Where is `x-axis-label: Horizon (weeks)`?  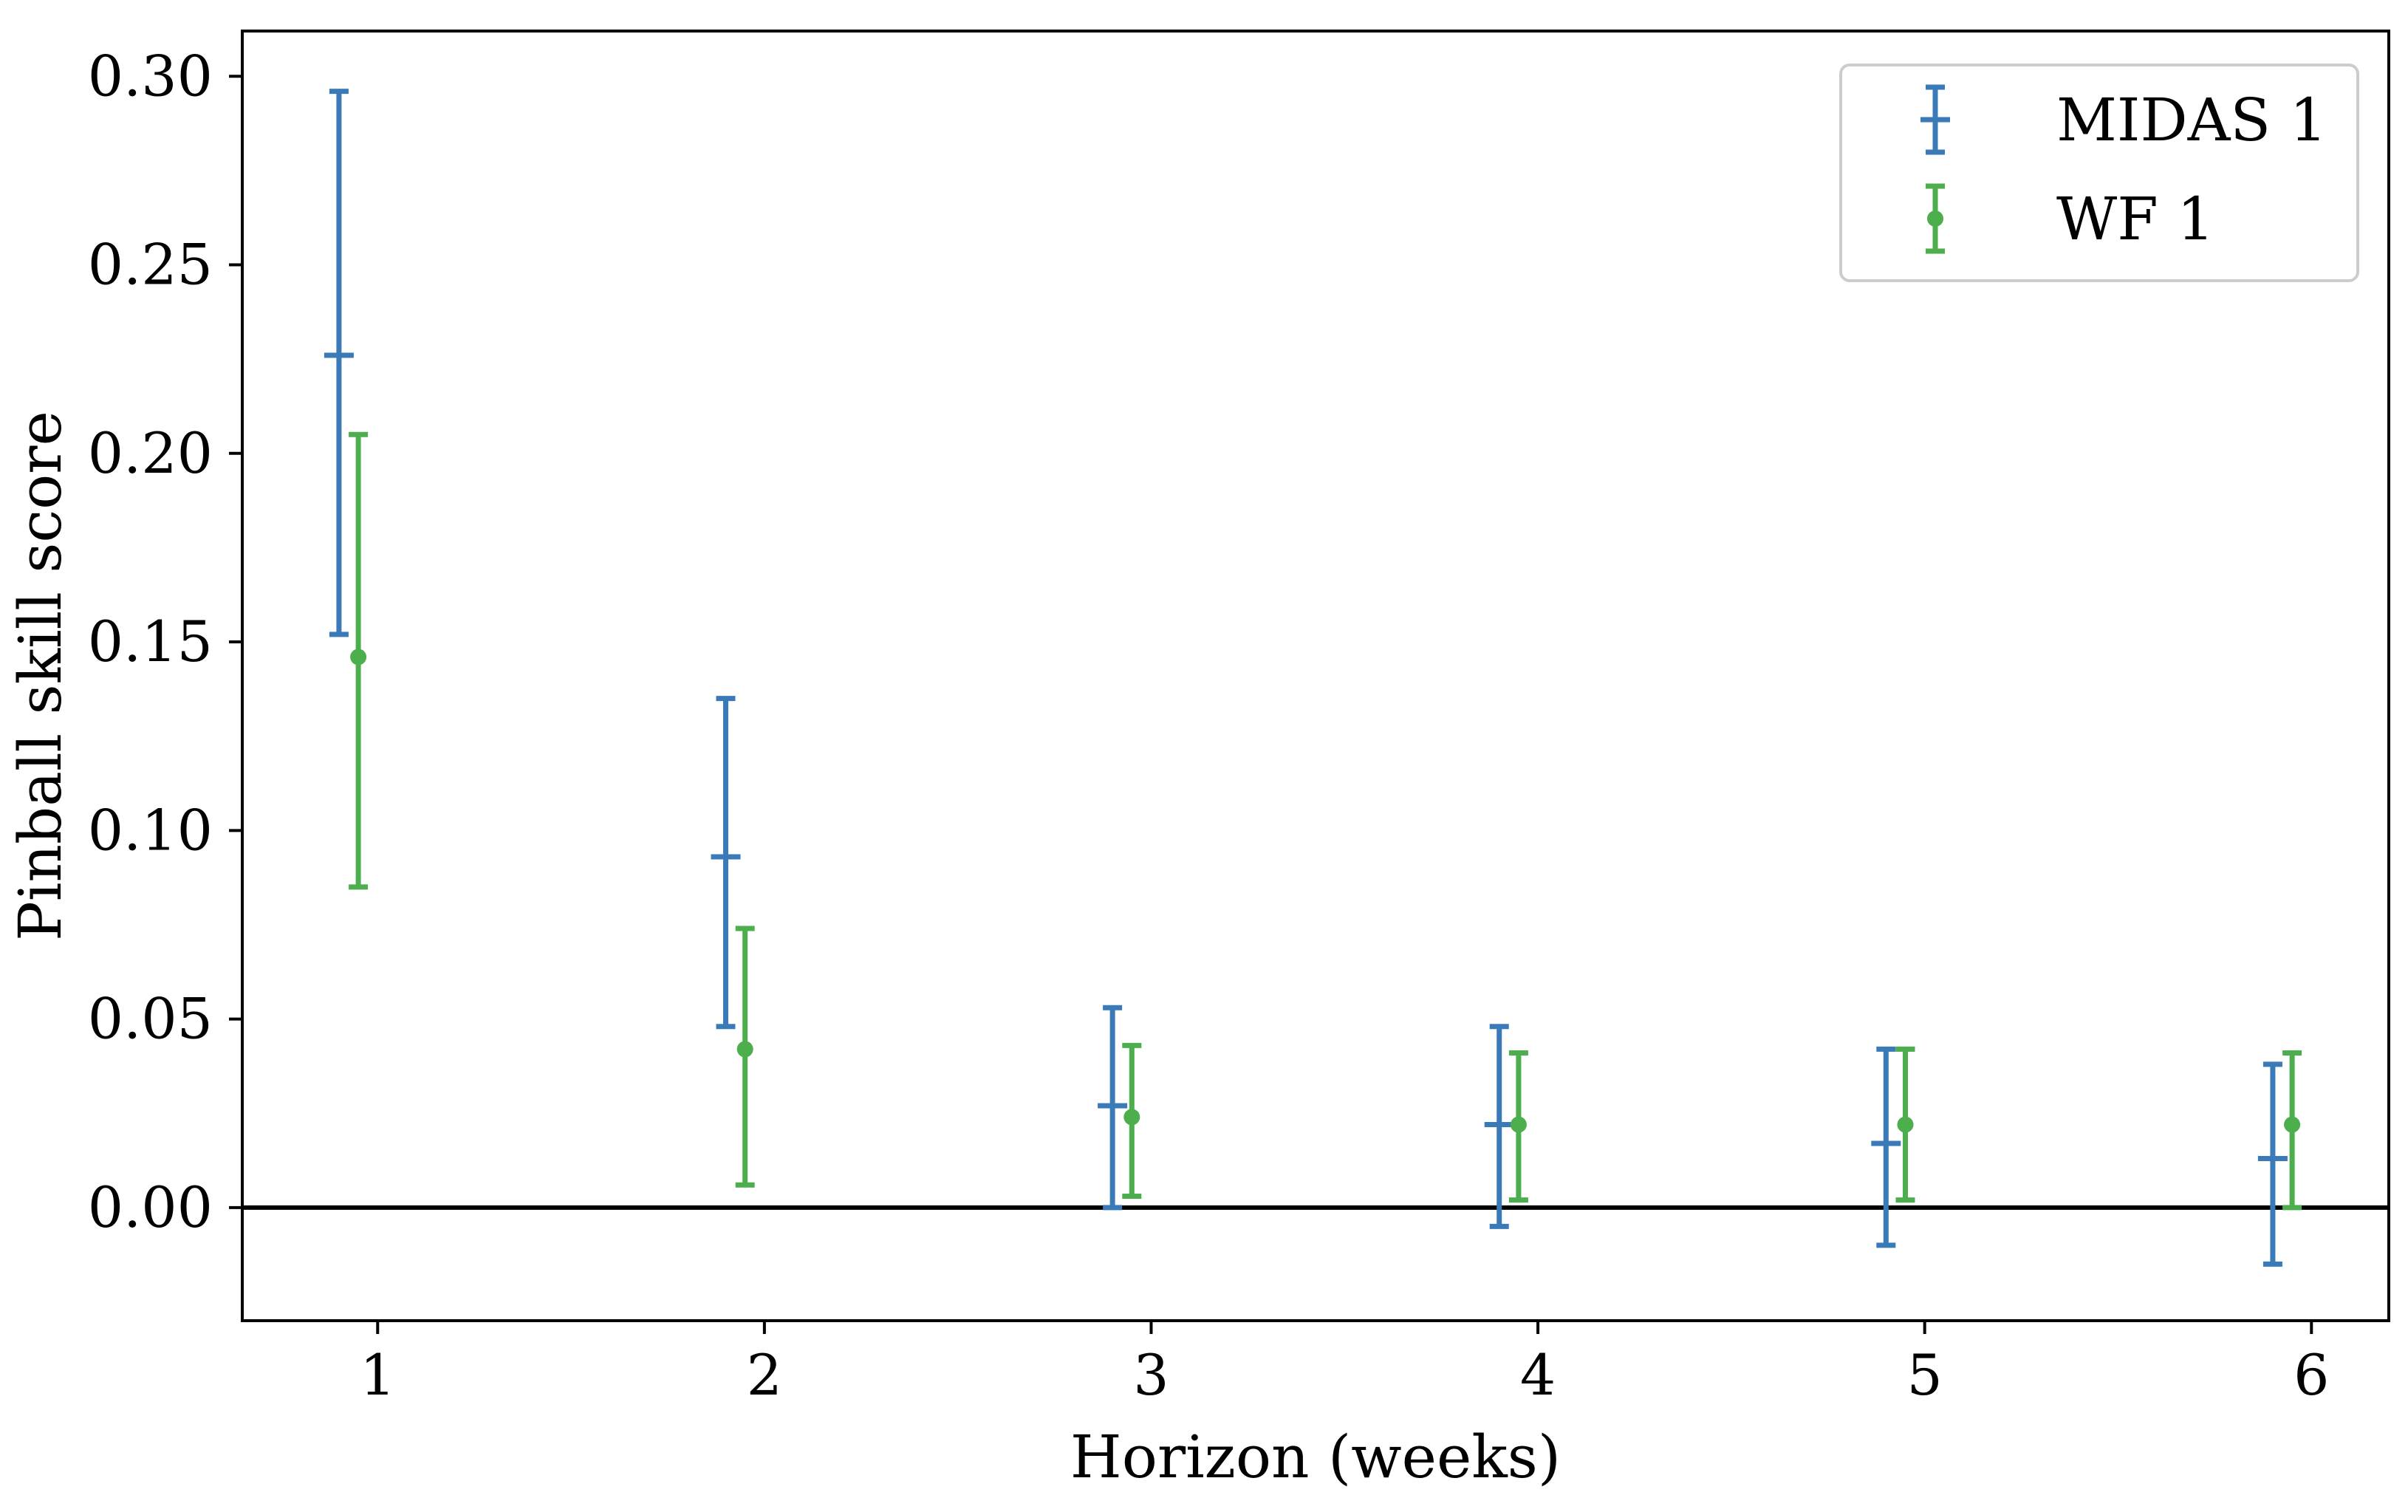
x-axis-label: Horizon (weeks) is located at coordinates (1315, 1457).